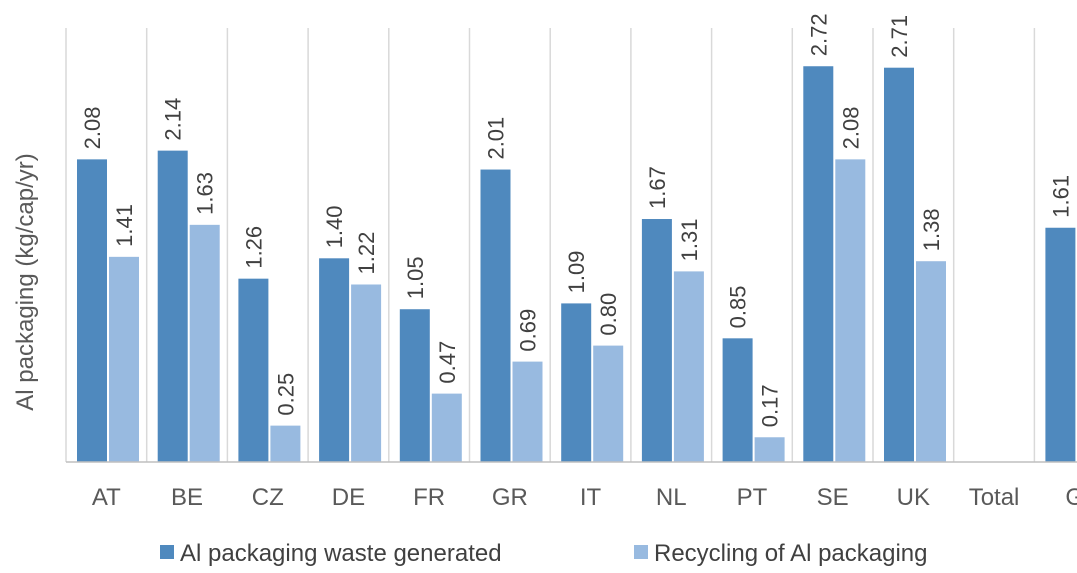 This screenshot has width=1077, height=573. Describe the element at coordinates (657, 187) in the screenshot. I see `data-label-waste-generated-nl: 1.67` at that location.